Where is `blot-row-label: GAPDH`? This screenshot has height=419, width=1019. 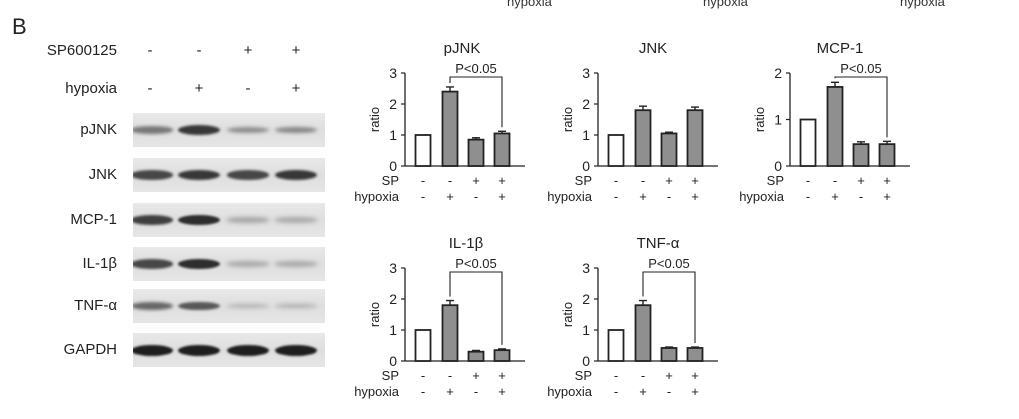 blot-row-label: GAPDH is located at coordinates (90, 349).